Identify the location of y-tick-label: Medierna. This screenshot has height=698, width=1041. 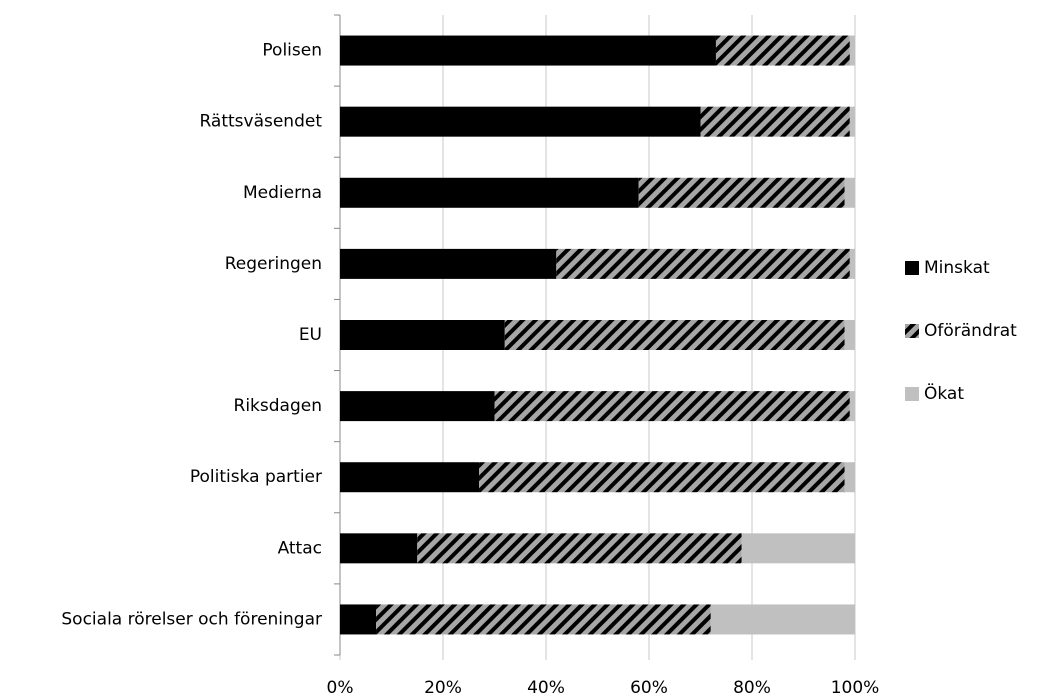
(282, 193).